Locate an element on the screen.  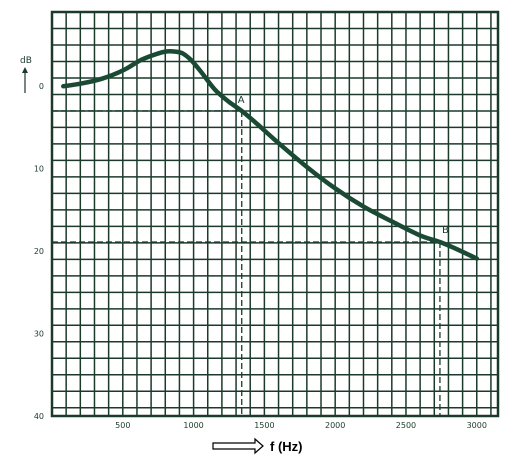
x-tick-label: 3000 is located at coordinates (477, 425).